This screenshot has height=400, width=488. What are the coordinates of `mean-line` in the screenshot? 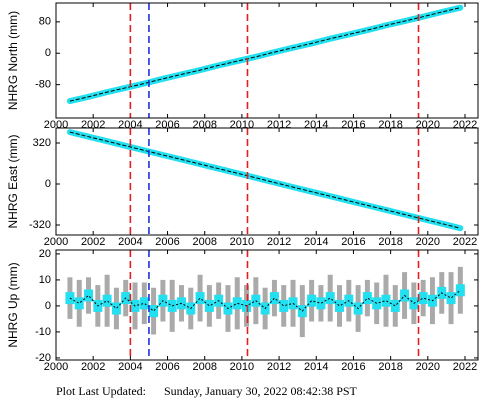 It's located at (265, 300).